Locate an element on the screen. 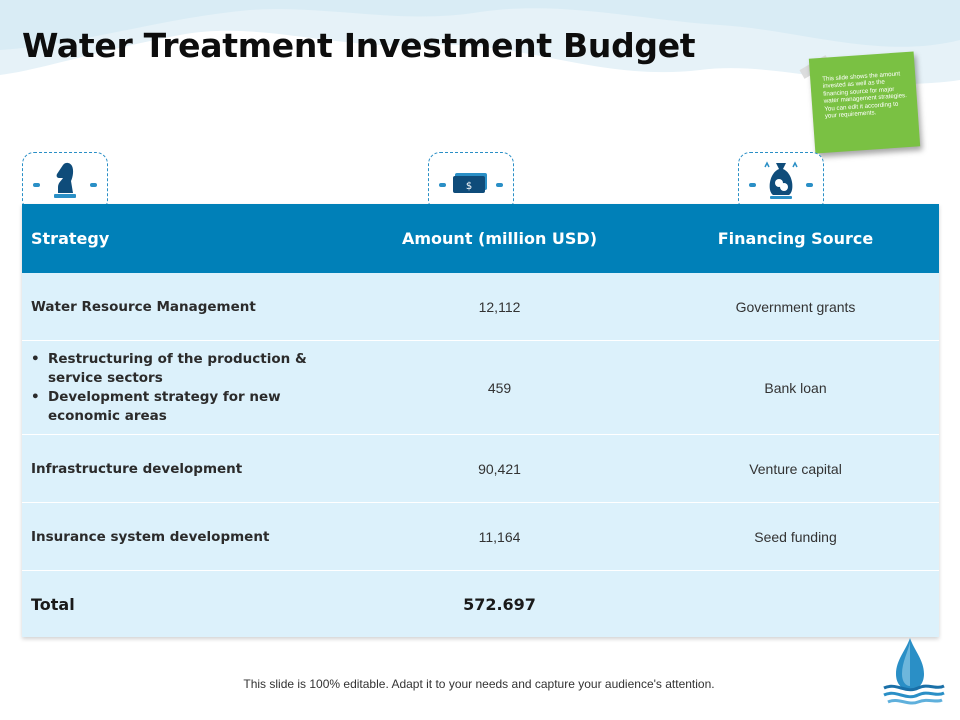  total-row: Total 572.697 is located at coordinates (480, 604).